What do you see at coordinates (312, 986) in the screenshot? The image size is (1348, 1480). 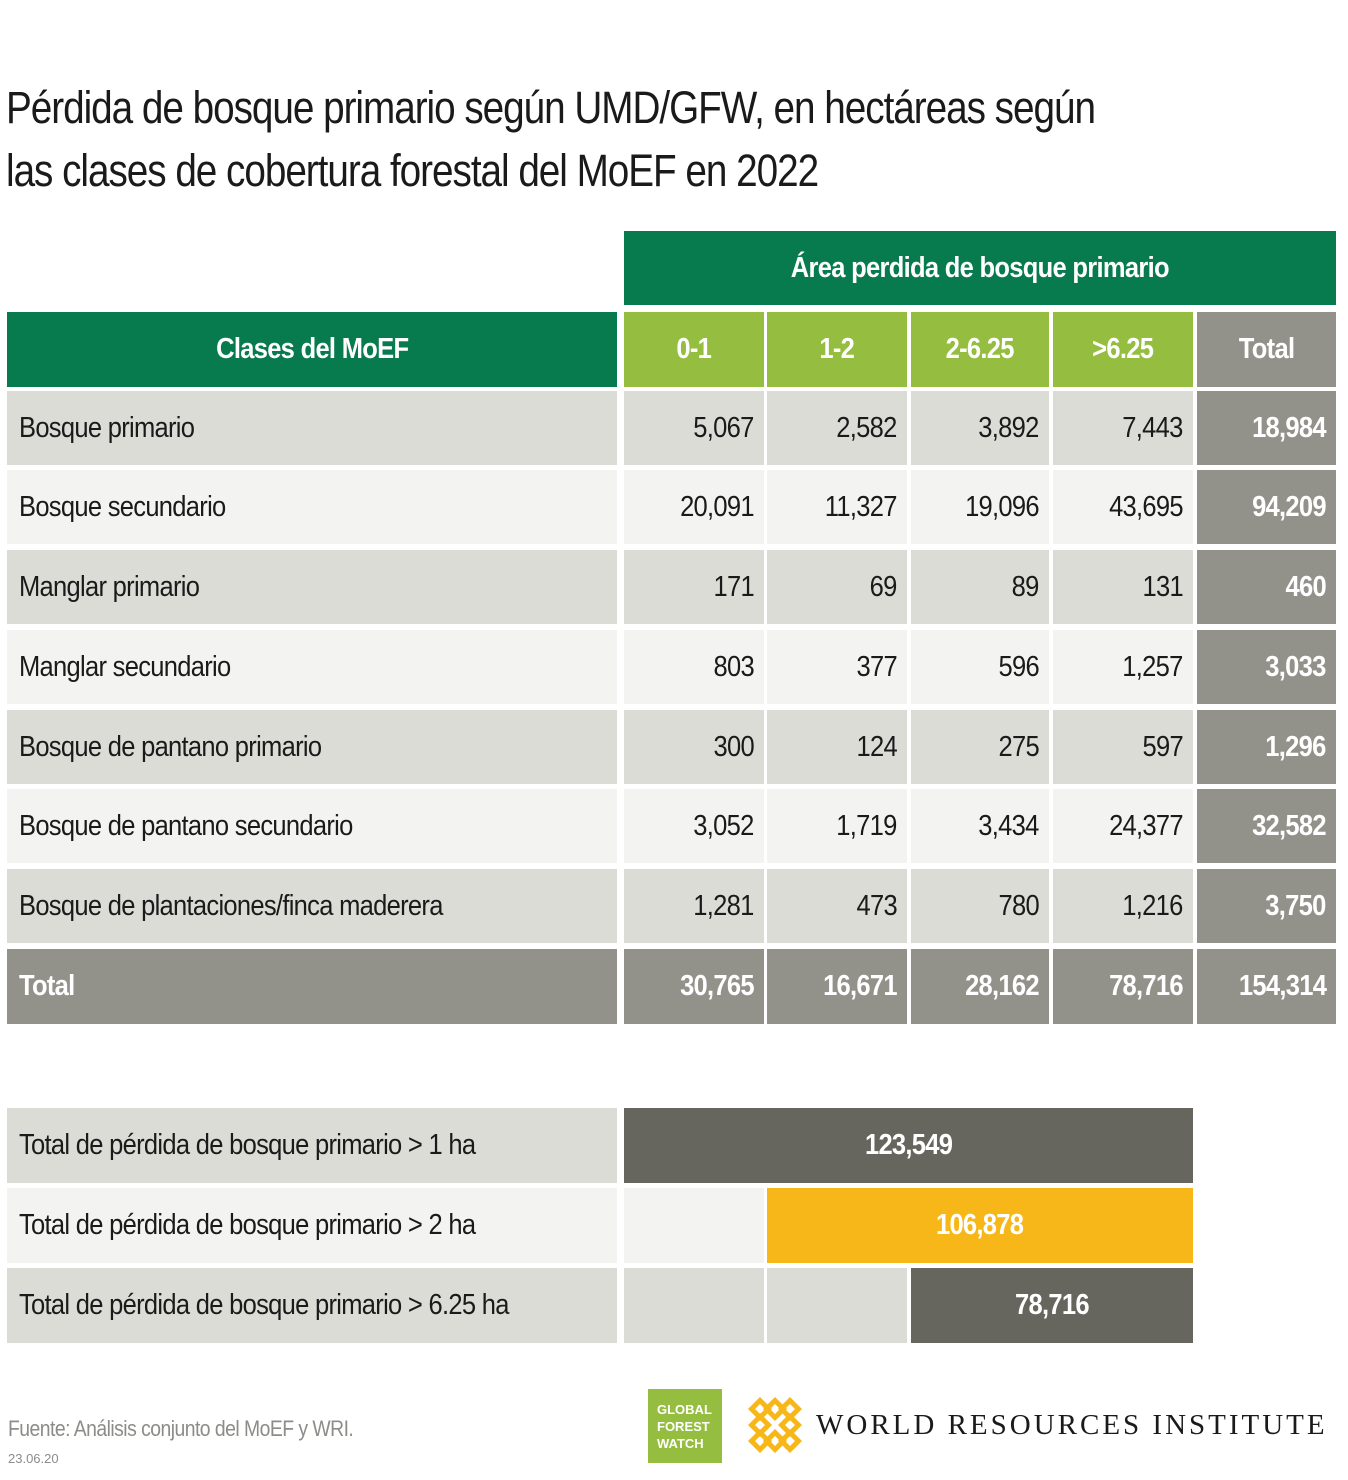 I see `total-row-label: Total` at bounding box center [312, 986].